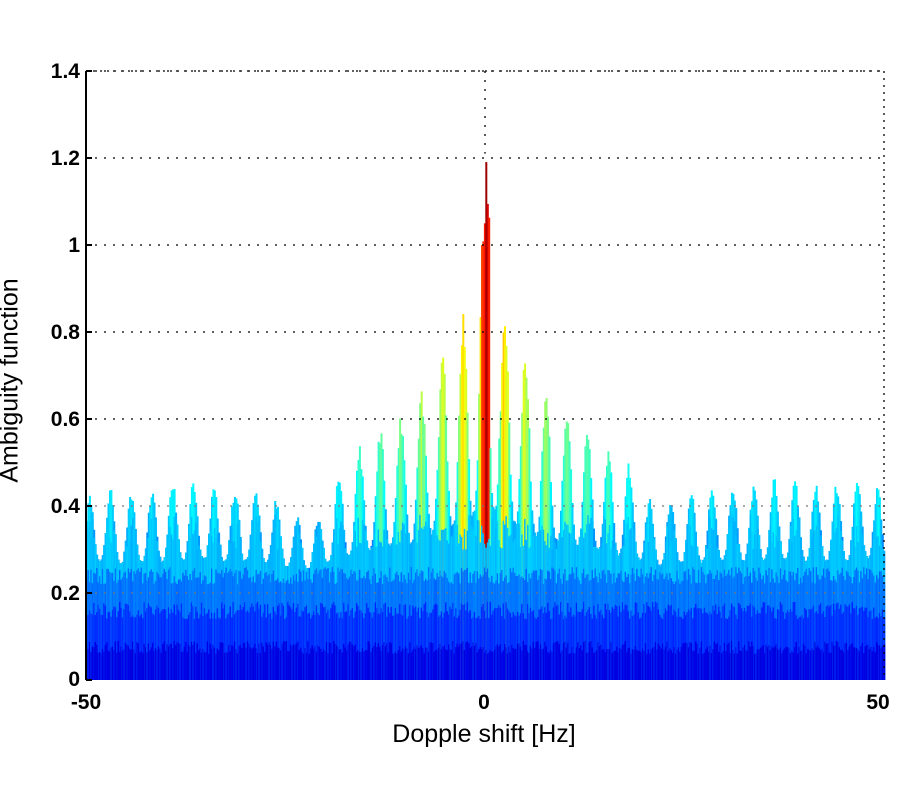  Describe the element at coordinates (65, 332) in the screenshot. I see `y-tick-label: 0.8` at that location.